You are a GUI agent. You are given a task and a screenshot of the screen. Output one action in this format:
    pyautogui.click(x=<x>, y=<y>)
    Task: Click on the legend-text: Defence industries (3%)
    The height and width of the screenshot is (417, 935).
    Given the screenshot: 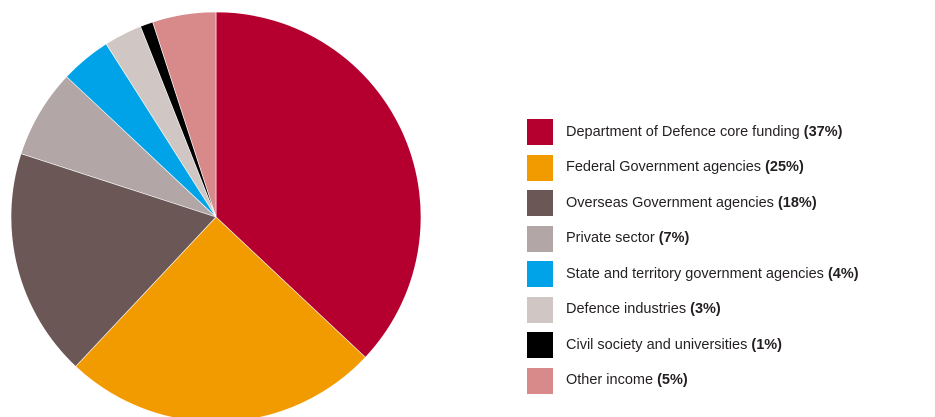 What is the action you would take?
    pyautogui.click(x=643, y=309)
    